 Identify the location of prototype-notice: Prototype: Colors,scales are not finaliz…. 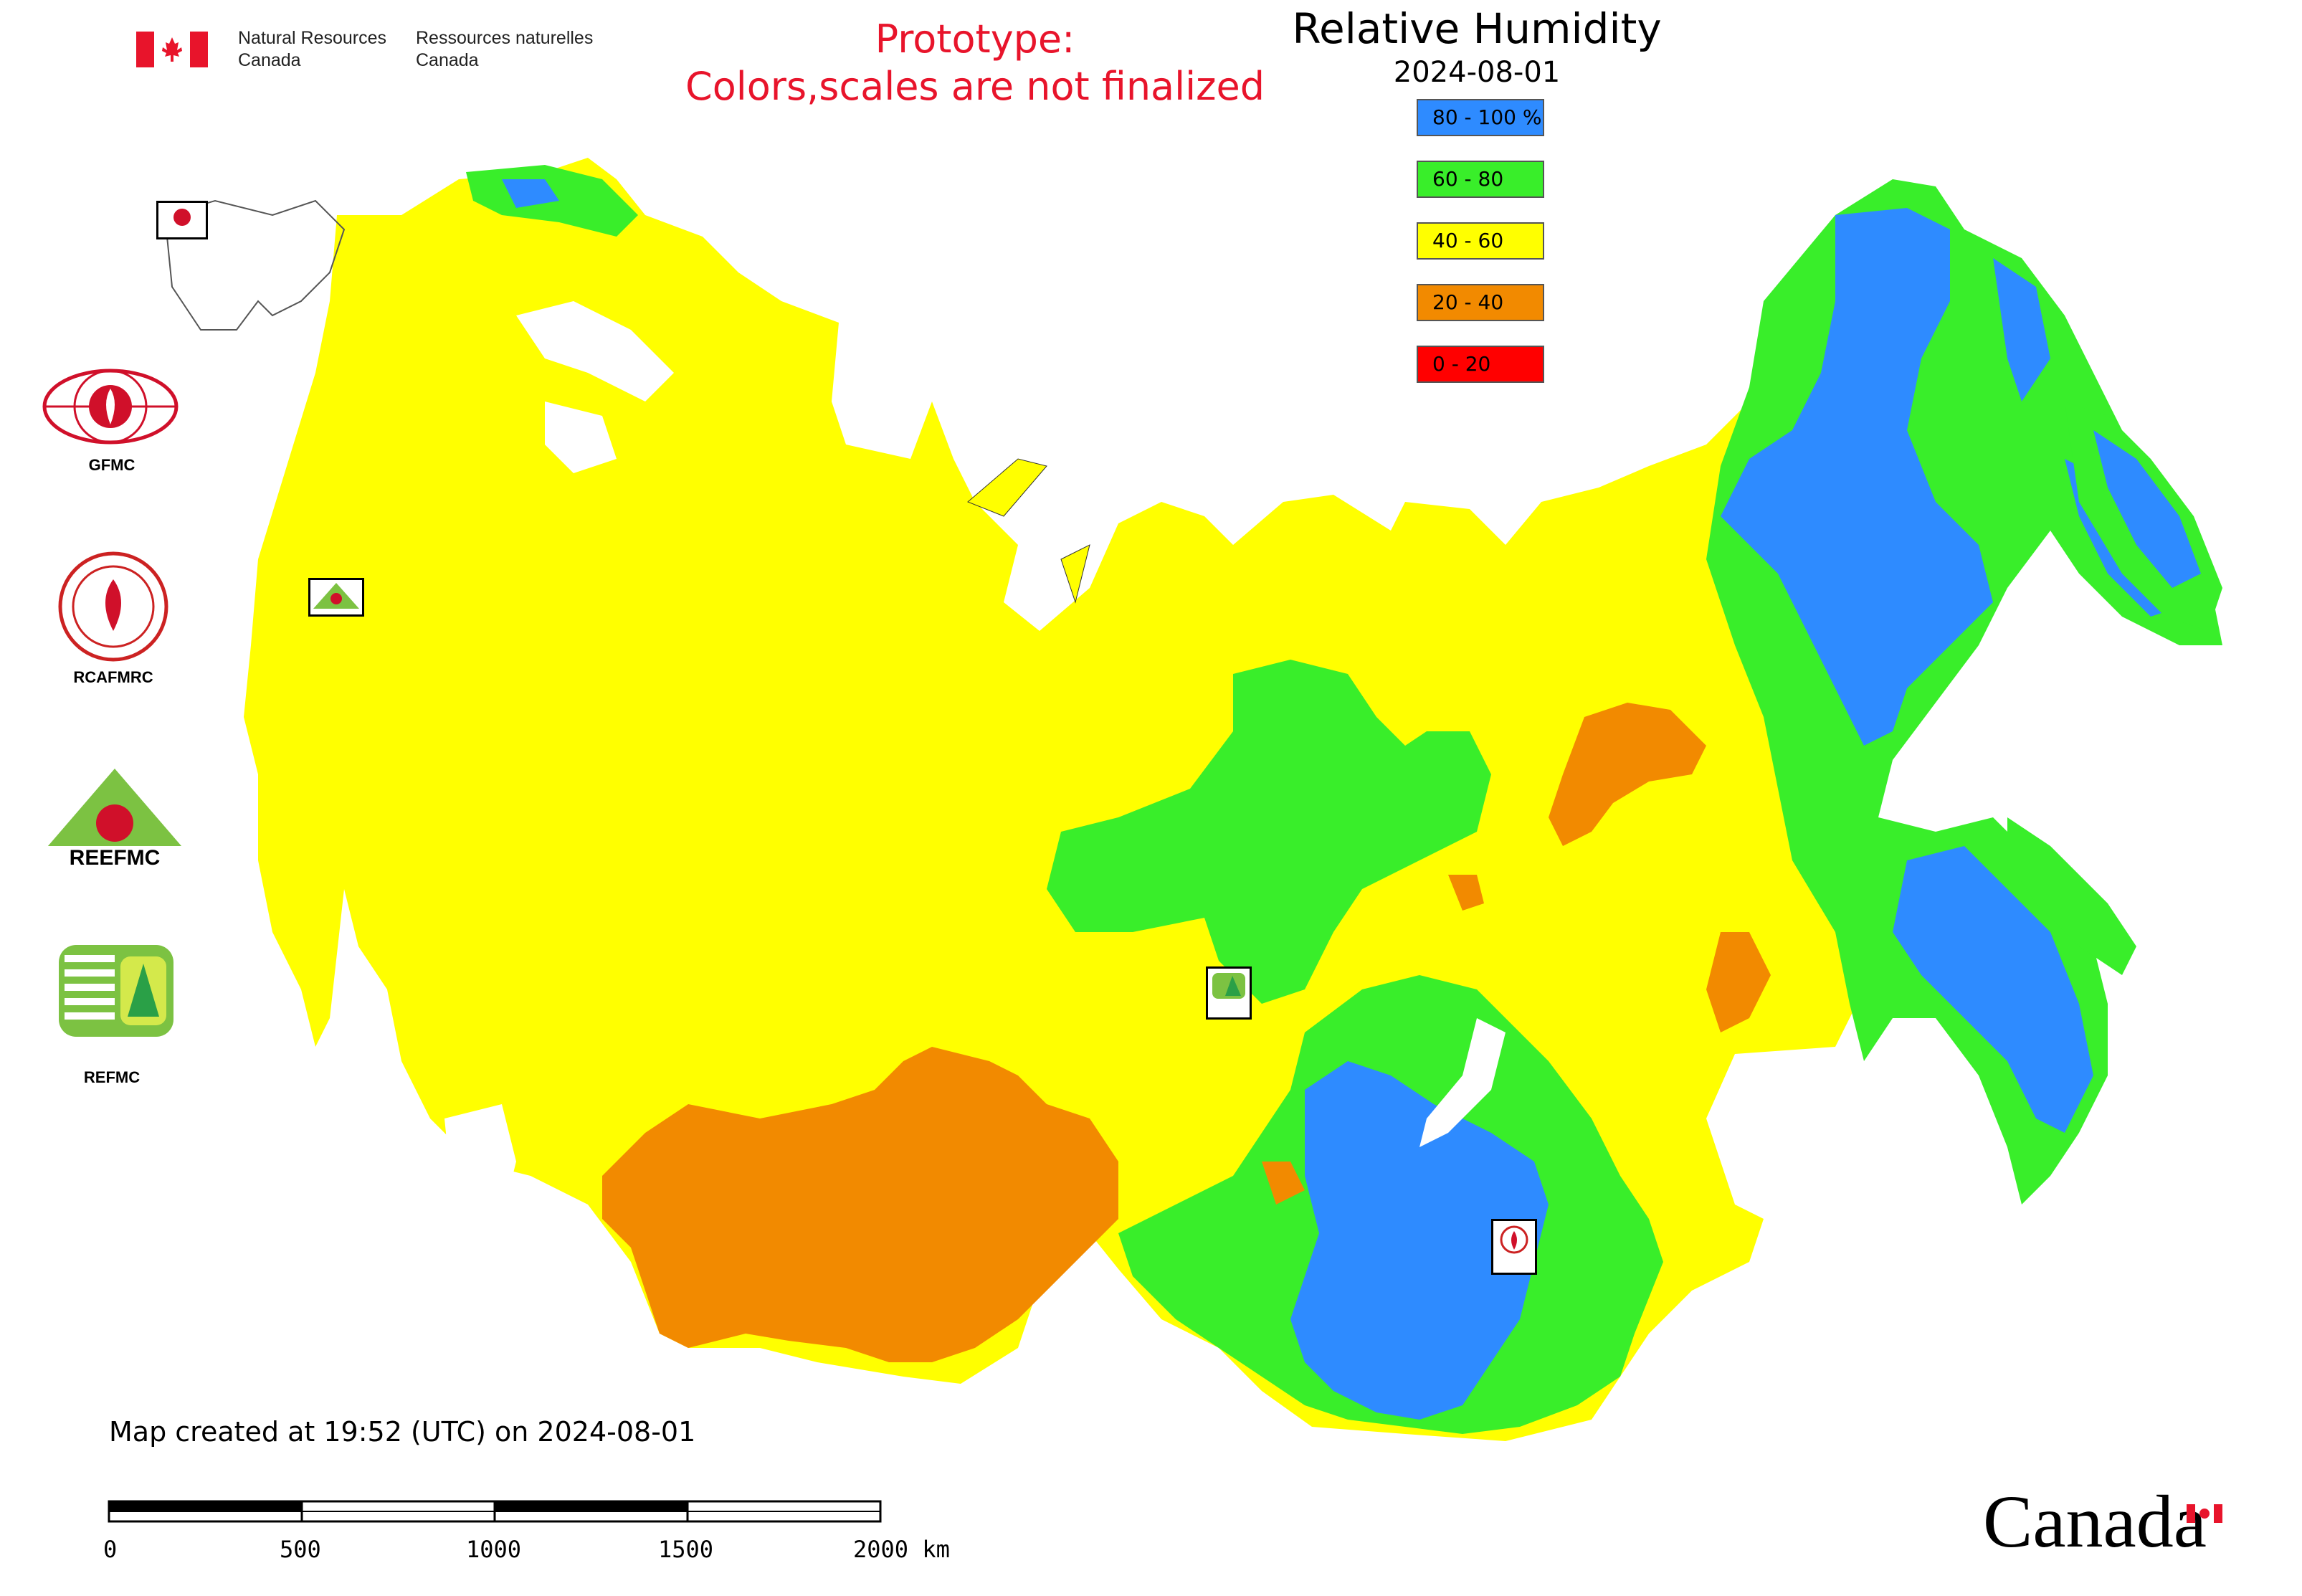
(975, 63).